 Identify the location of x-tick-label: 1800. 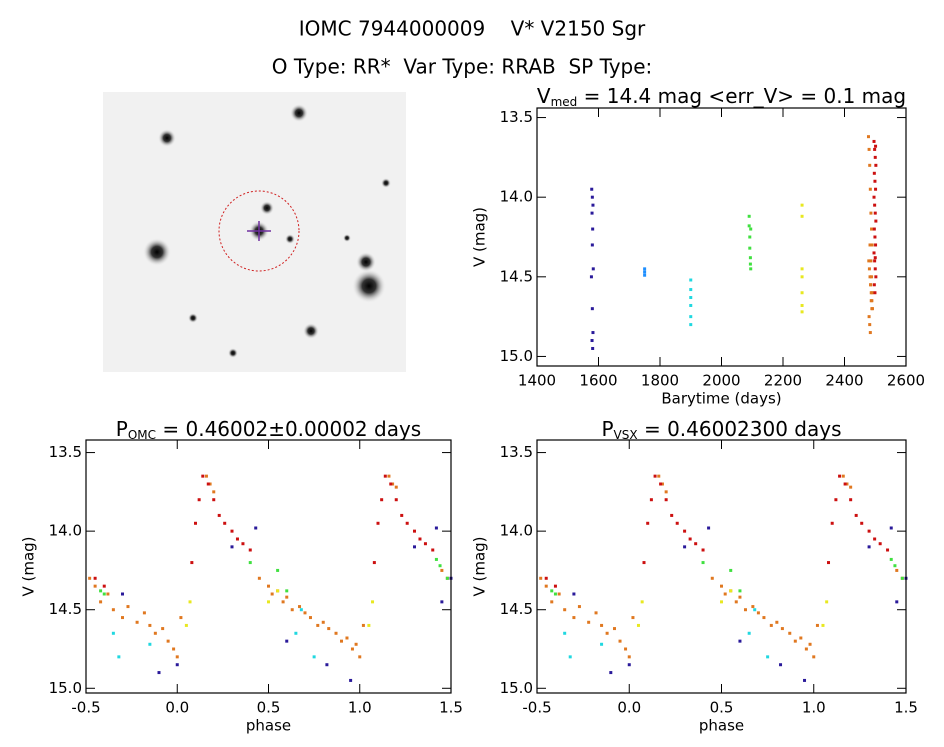
(660, 381).